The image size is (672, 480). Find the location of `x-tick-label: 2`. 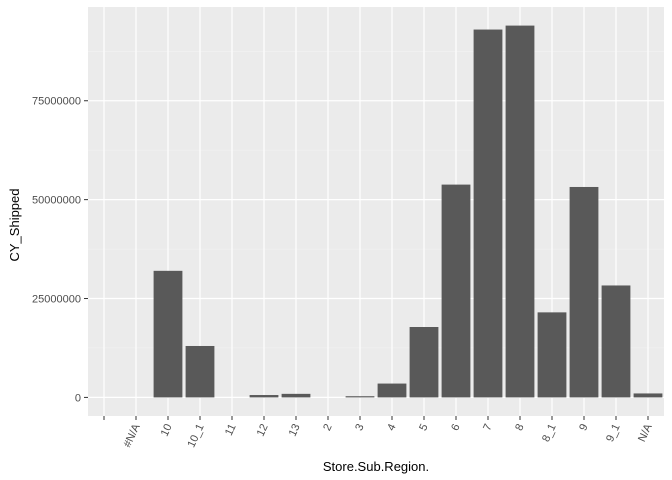

x-tick-label: 2 is located at coordinates (327, 427).